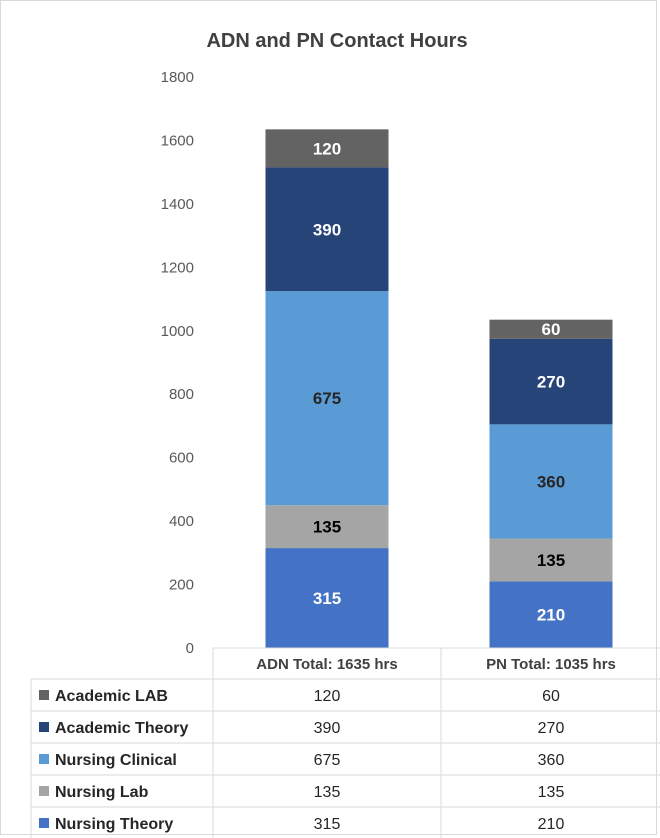 This screenshot has width=660, height=838. I want to click on x-category-label: PN Total: 1035 hrs, so click(551, 664).